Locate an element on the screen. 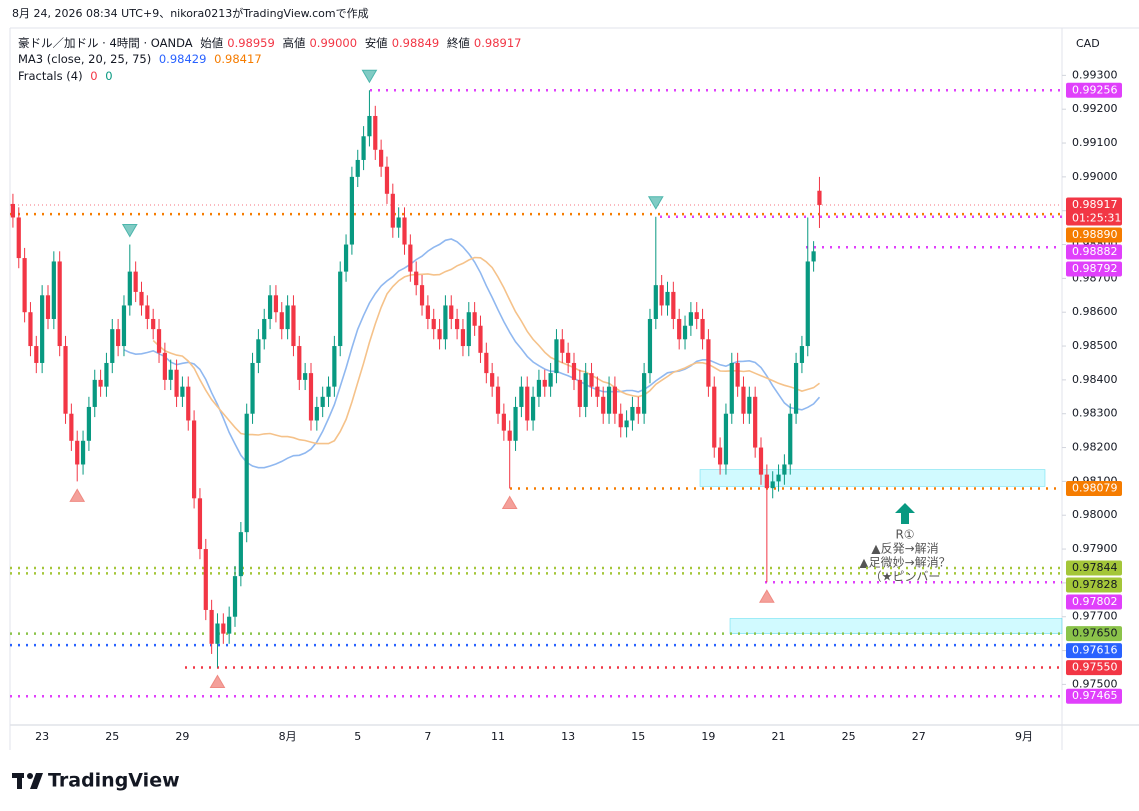 Image resolution: width=1139 pixels, height=811 pixels. price-label-text: 0.98890 is located at coordinates (1095, 234).